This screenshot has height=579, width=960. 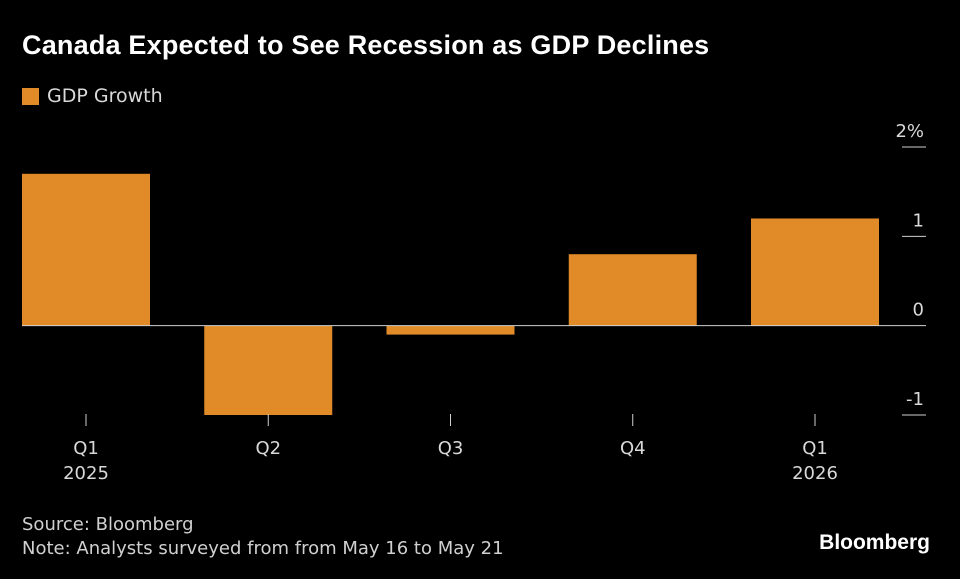 I want to click on y-tick-label-1: 2%, so click(x=909, y=131).